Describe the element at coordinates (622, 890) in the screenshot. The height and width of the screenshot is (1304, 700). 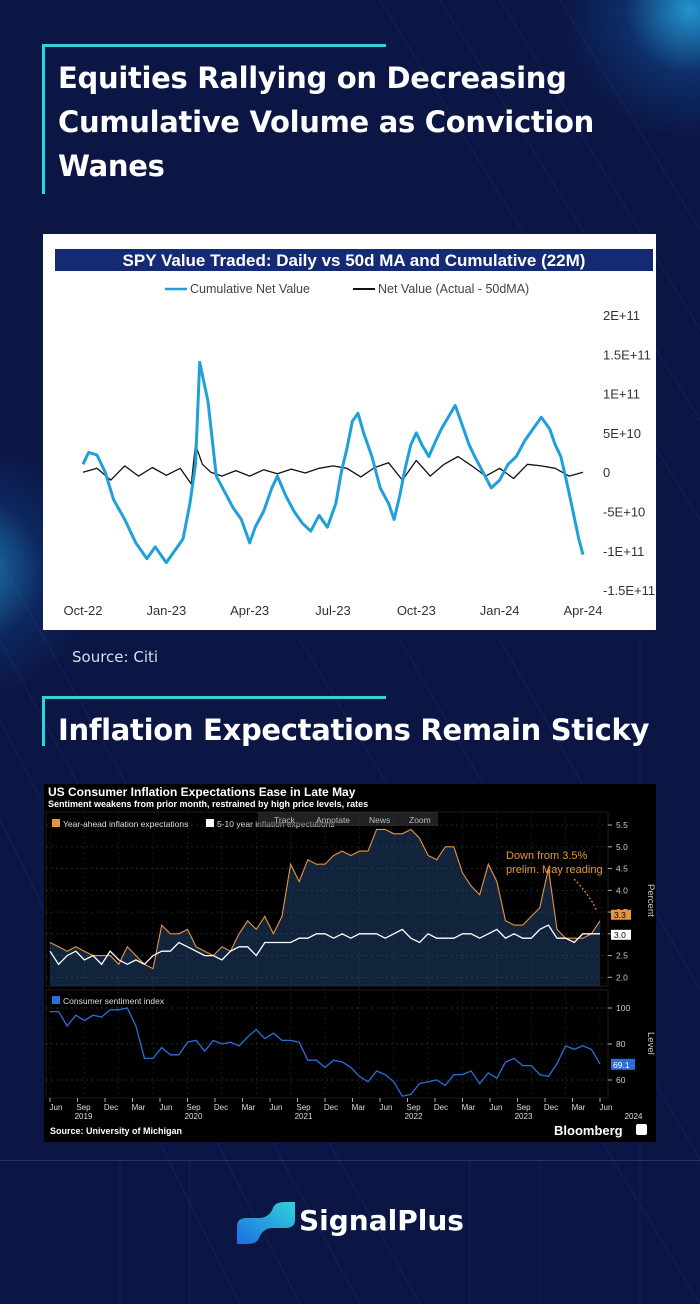
I see `y-tick-label: 4.0` at that location.